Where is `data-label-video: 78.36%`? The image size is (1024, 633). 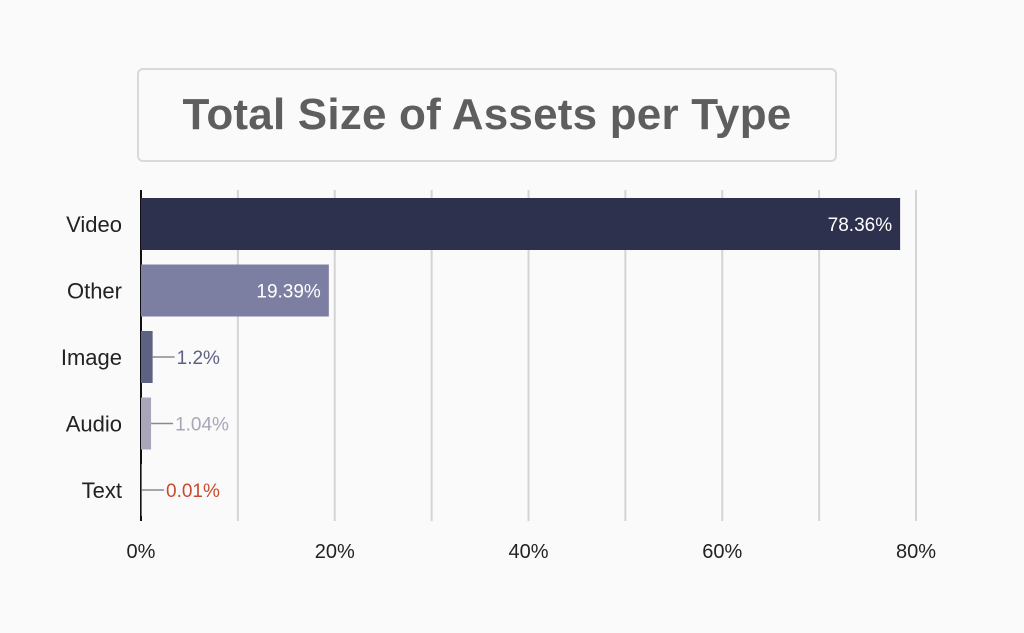
data-label-video: 78.36% is located at coordinates (860, 225).